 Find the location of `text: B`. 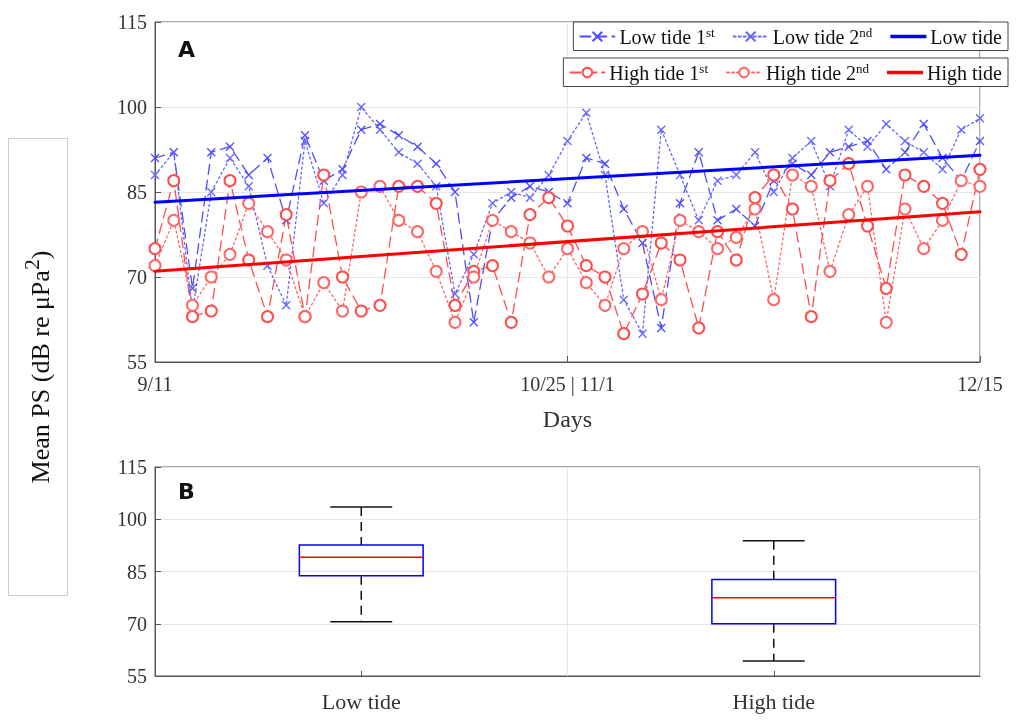

text: B is located at coordinates (186, 491).